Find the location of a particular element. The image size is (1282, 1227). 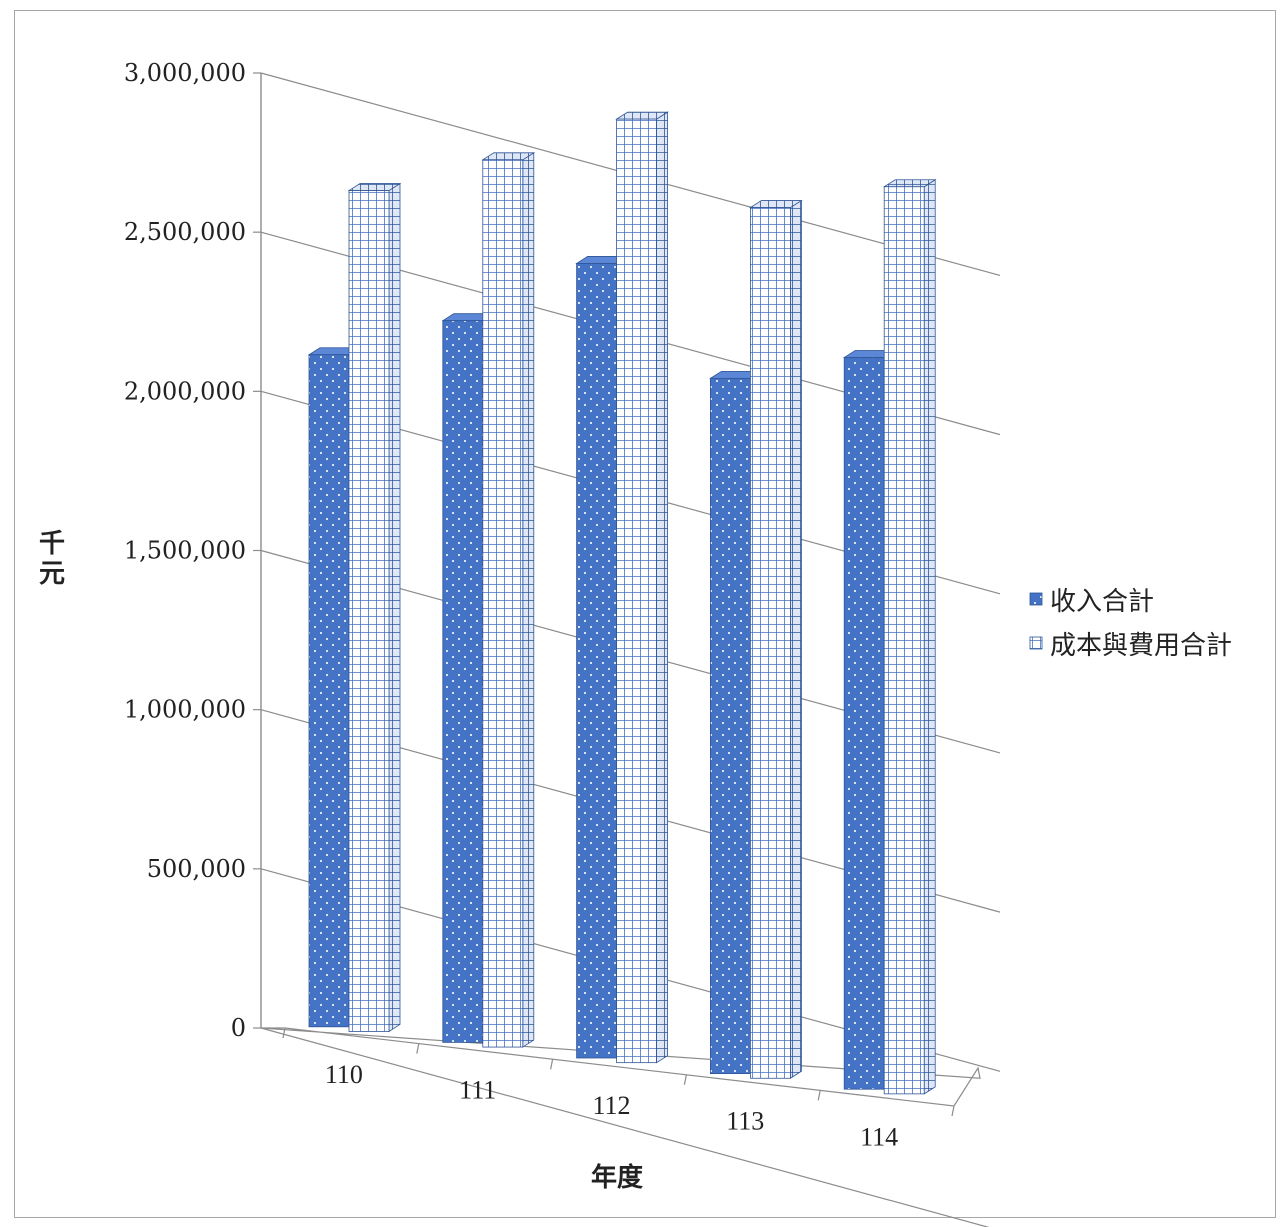

y-axis-title: 元 is located at coordinates (52, 574).